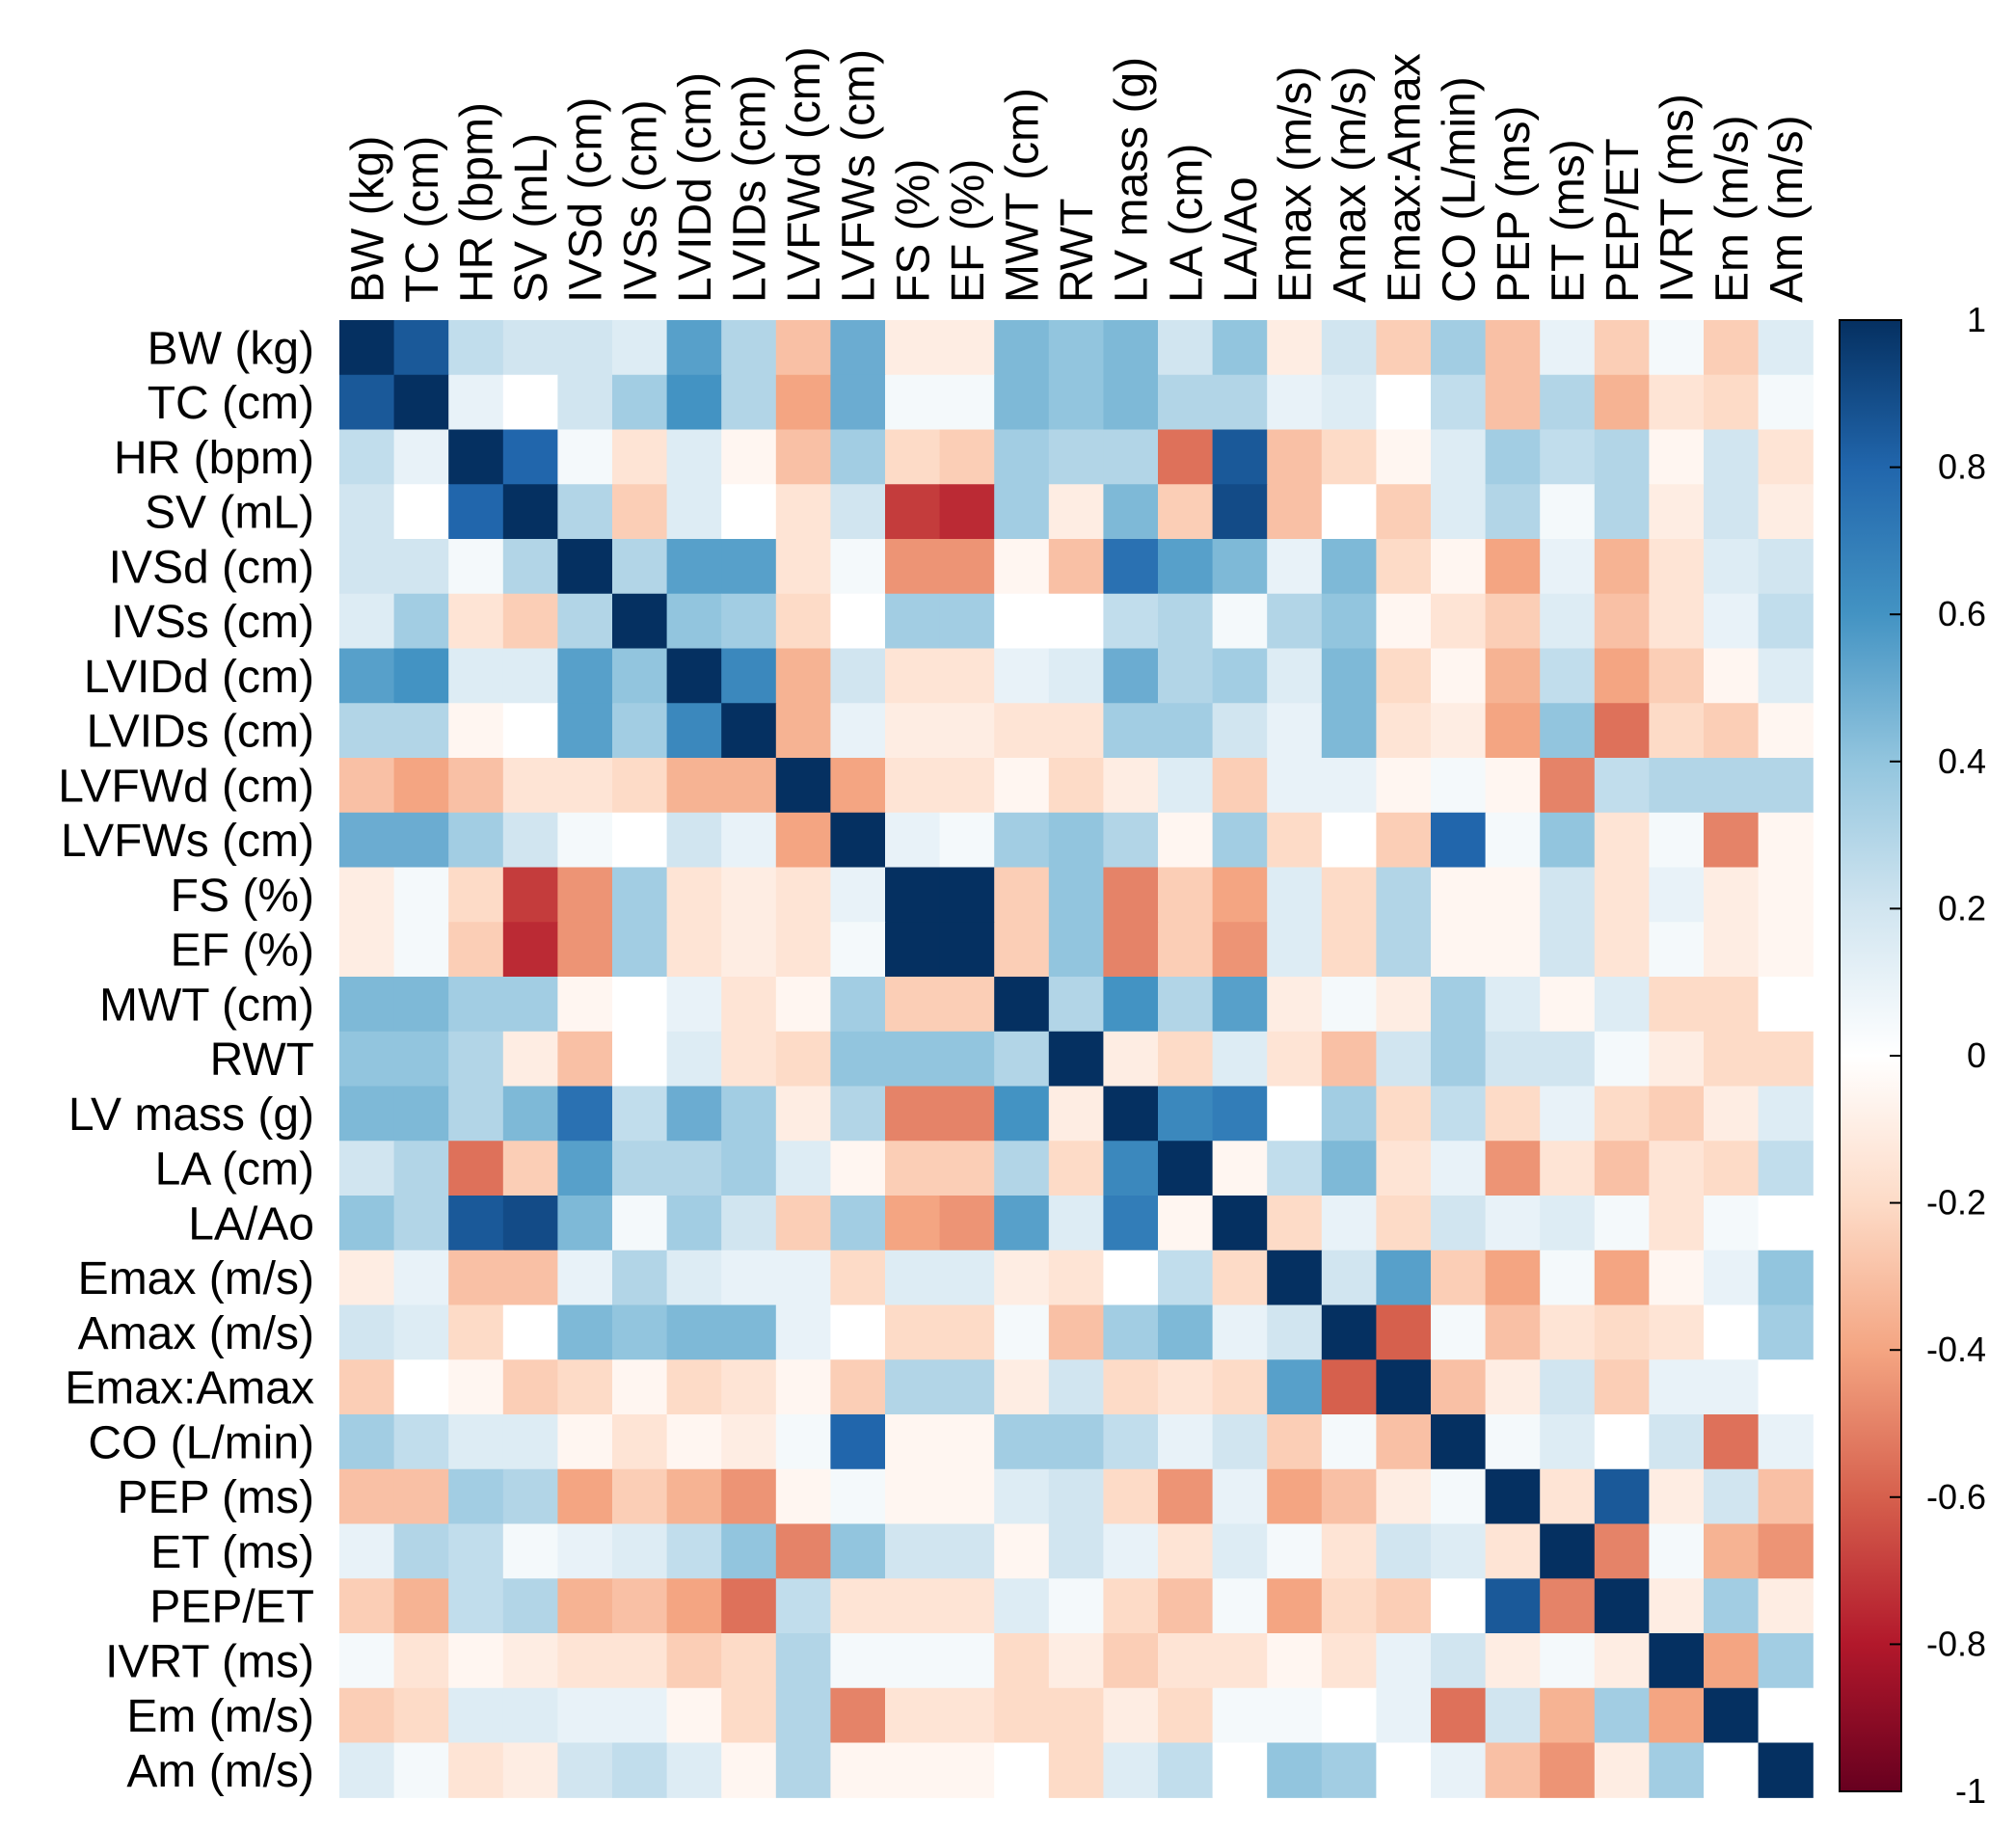 The image size is (2016, 1828). I want to click on cell-bw-kg-x-am-m-s, so click(1786, 348).